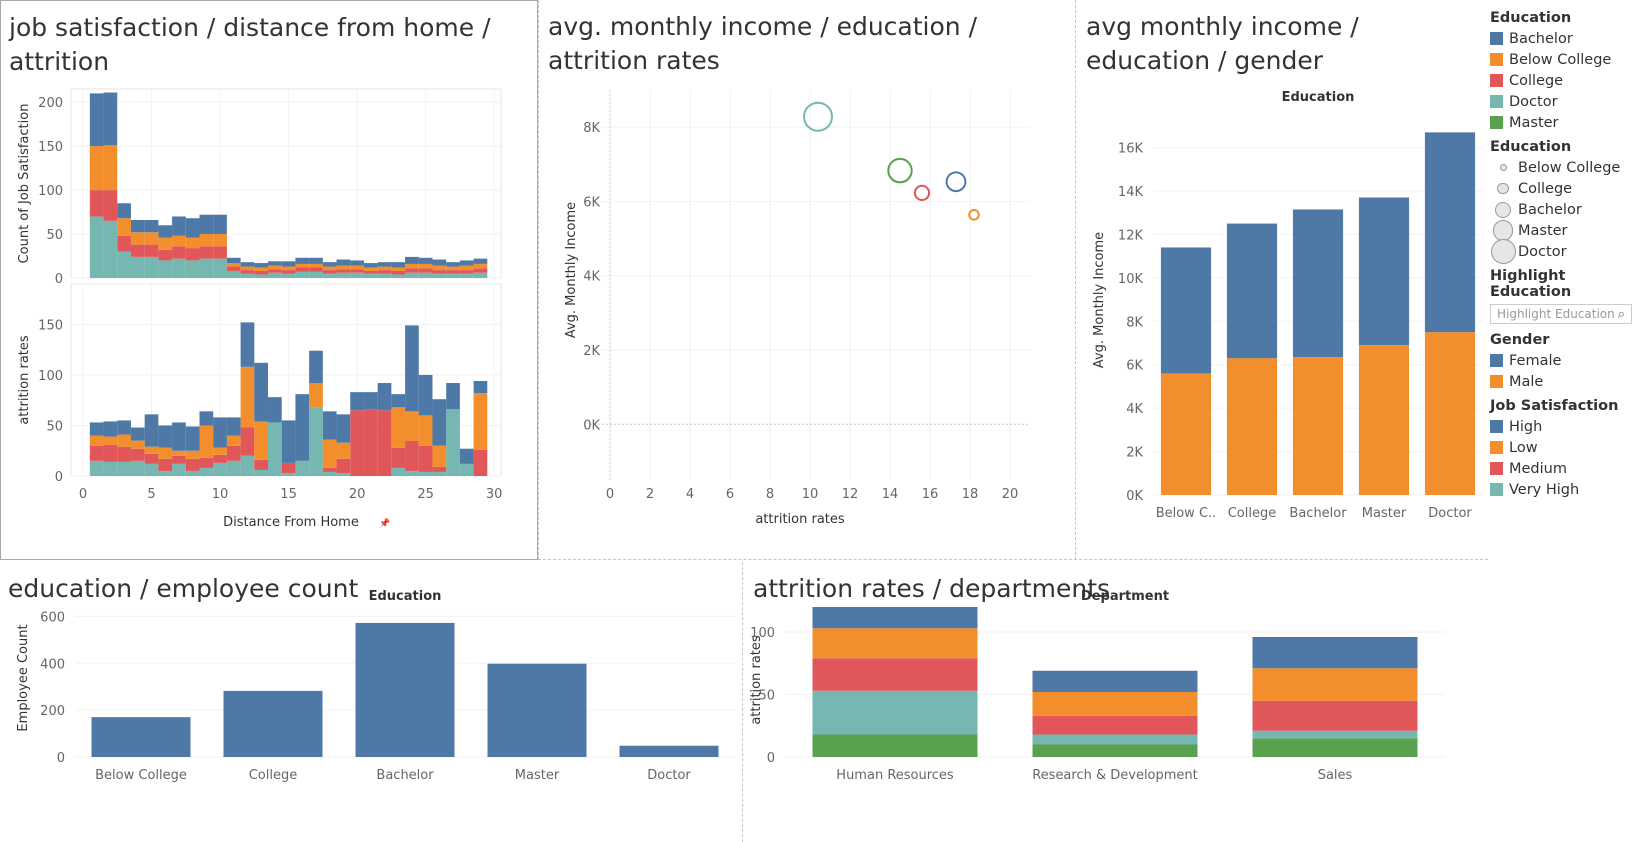 The image size is (1645, 842). Describe the element at coordinates (1565, 80) in the screenshot. I see `legend-item-education: College` at that location.